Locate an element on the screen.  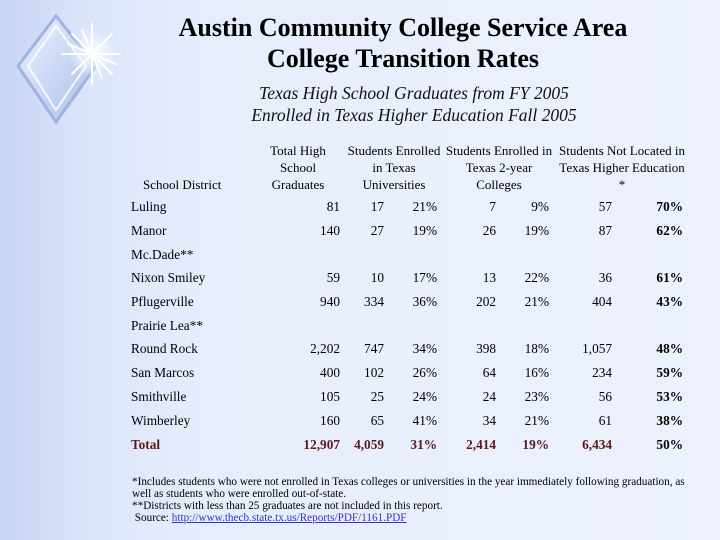
table-row: Luling 81 17 21% 7 9% 57 70% is located at coordinates (409, 207).